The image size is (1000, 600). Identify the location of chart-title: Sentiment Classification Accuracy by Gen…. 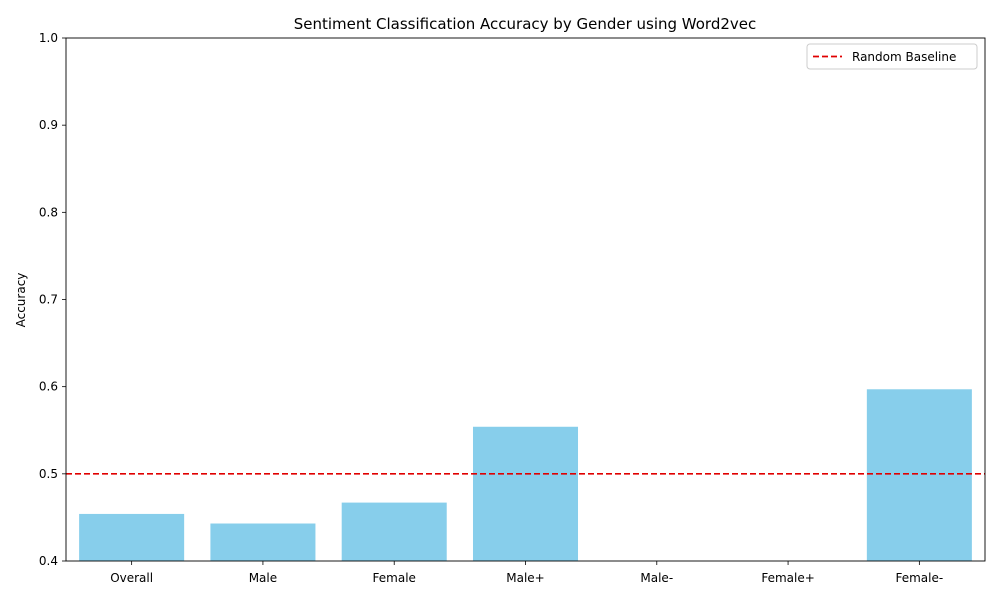
(525, 24).